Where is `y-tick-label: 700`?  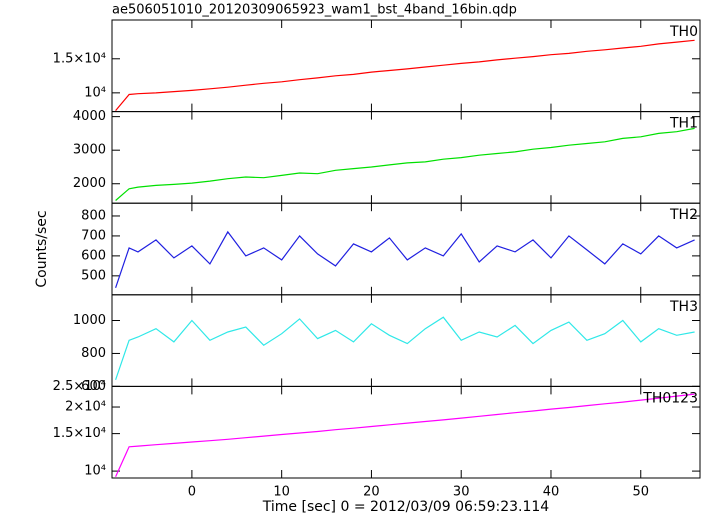
y-tick-label: 700 is located at coordinates (93, 235).